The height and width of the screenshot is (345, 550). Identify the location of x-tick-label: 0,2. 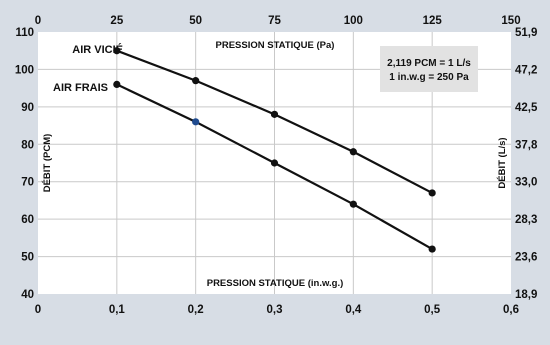
(196, 310).